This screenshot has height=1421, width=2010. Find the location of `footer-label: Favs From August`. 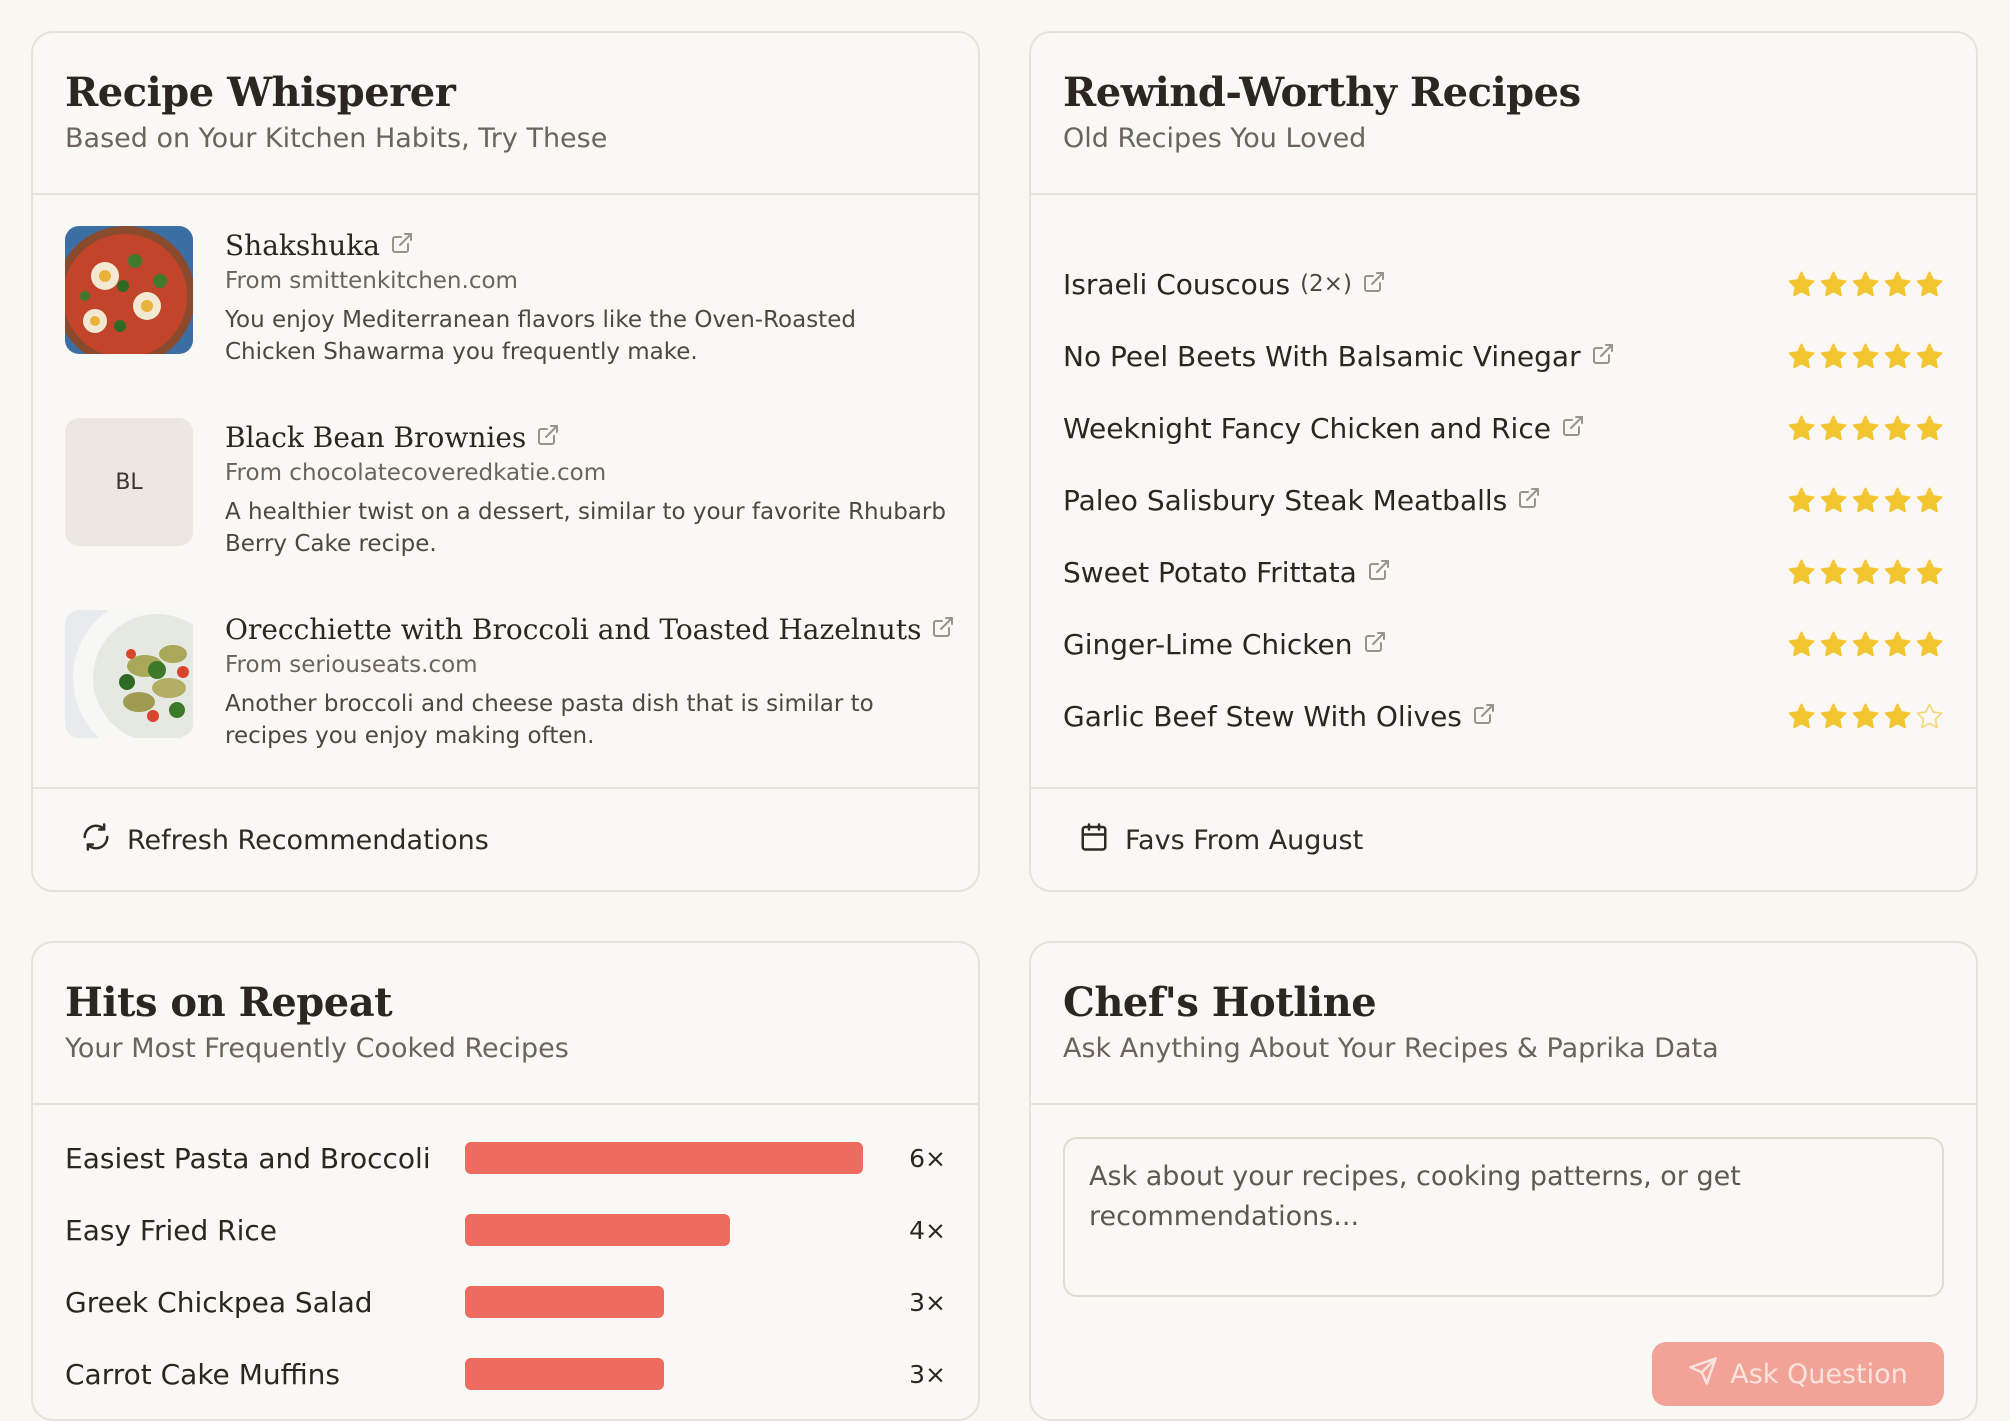

footer-label: Favs From August is located at coordinates (1244, 840).